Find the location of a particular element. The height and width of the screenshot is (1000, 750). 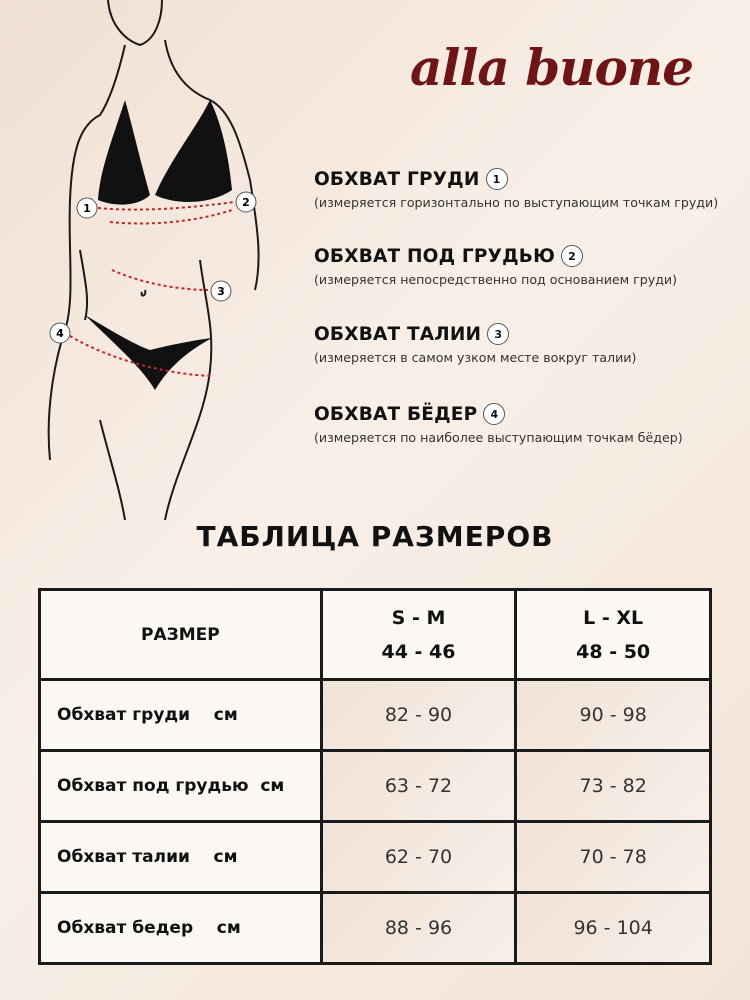

number-badge: 1 is located at coordinates (496, 179).